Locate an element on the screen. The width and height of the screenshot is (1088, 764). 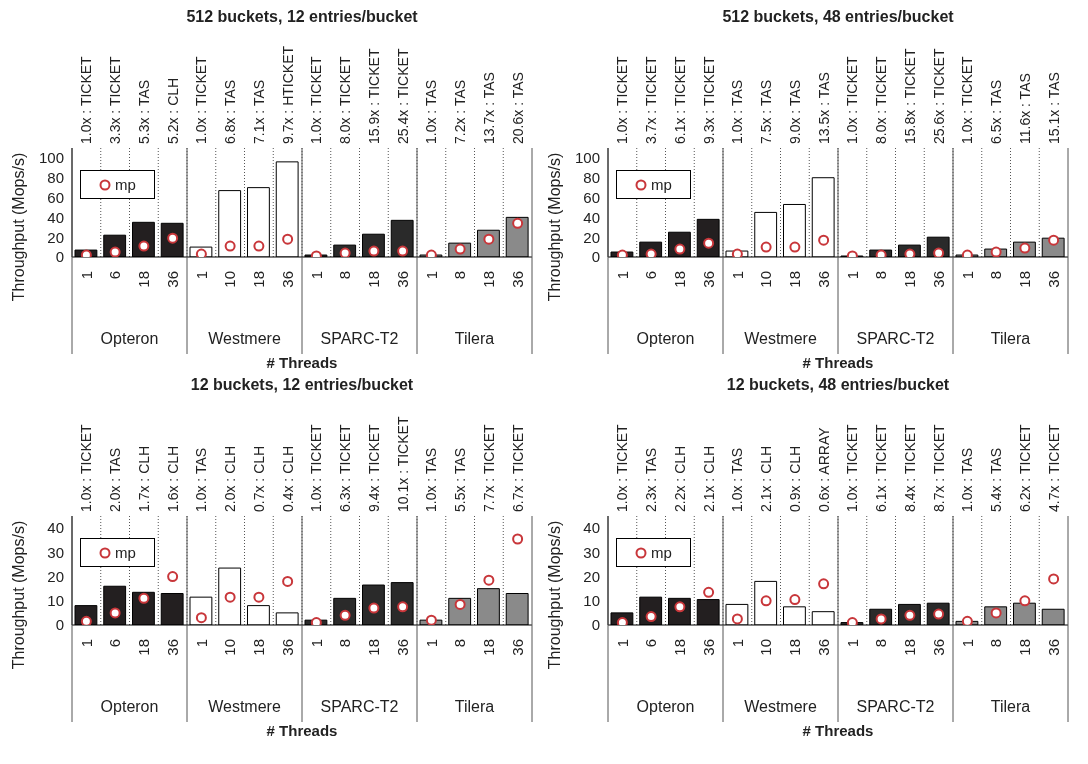
text: 0.7x : CLH is located at coordinates (258, 478).